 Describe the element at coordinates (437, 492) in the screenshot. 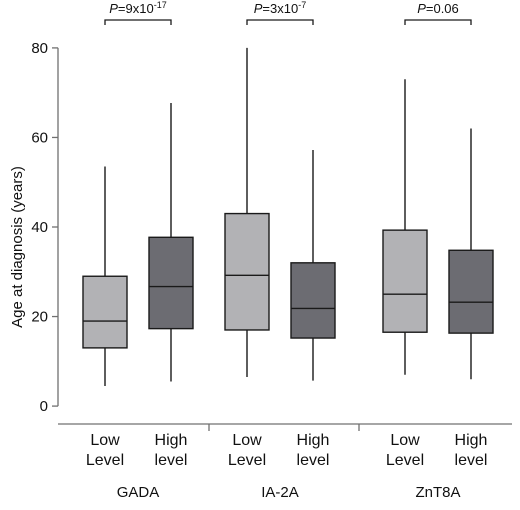

I see `group-label: ZnT8A` at that location.